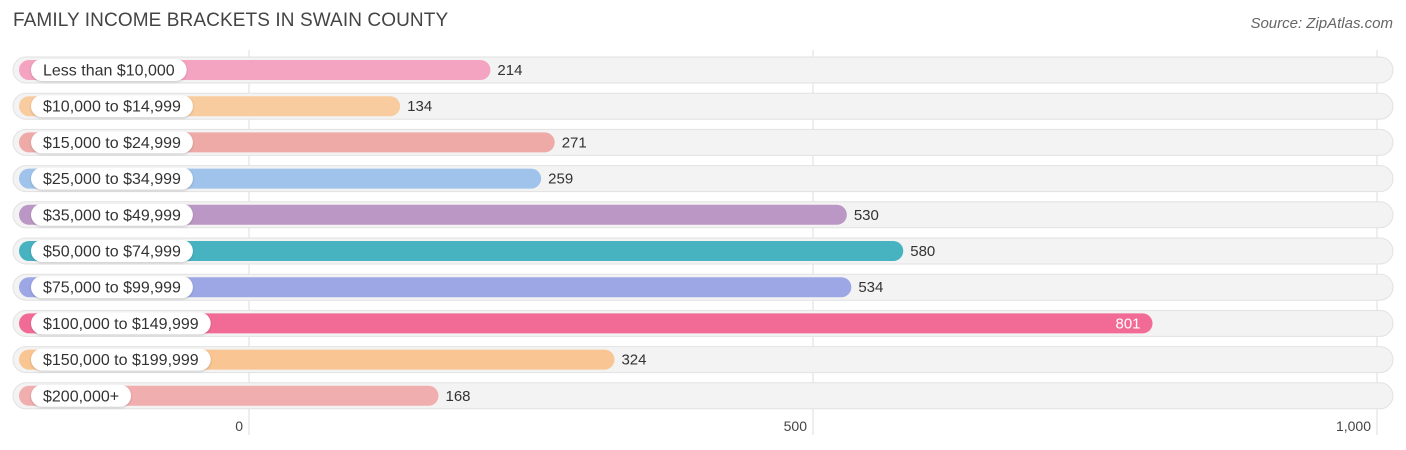 This screenshot has height=450, width=1406. What do you see at coordinates (1353, 426) in the screenshot?
I see `x-tick-label: 1,000` at bounding box center [1353, 426].